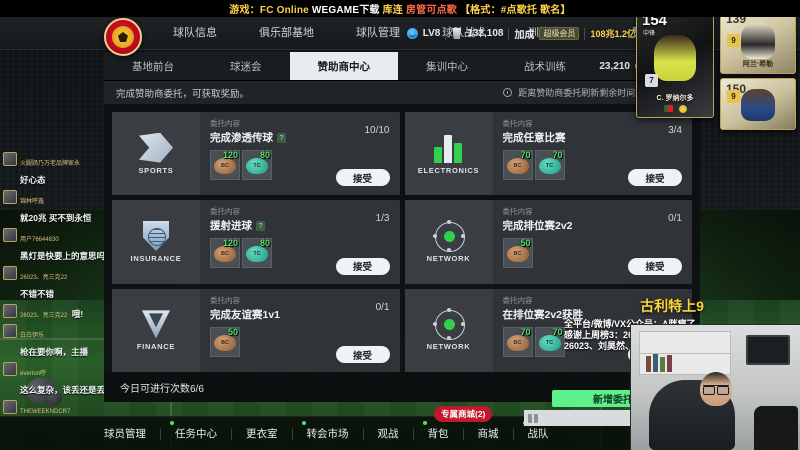 The image size is (800, 450). Describe the element at coordinates (538, 431) in the screenshot. I see `botnav-clan: 战队` at that location.